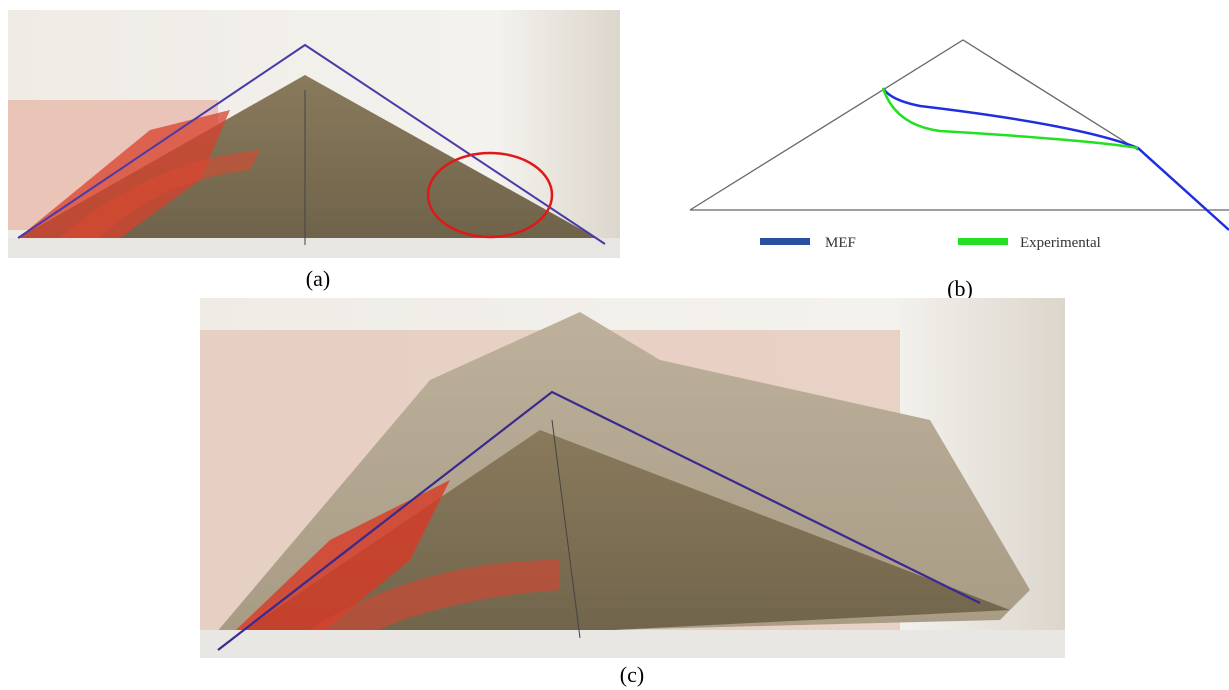  What do you see at coordinates (1060, 243) in the screenshot?
I see `legend-label: Experimental` at bounding box center [1060, 243].